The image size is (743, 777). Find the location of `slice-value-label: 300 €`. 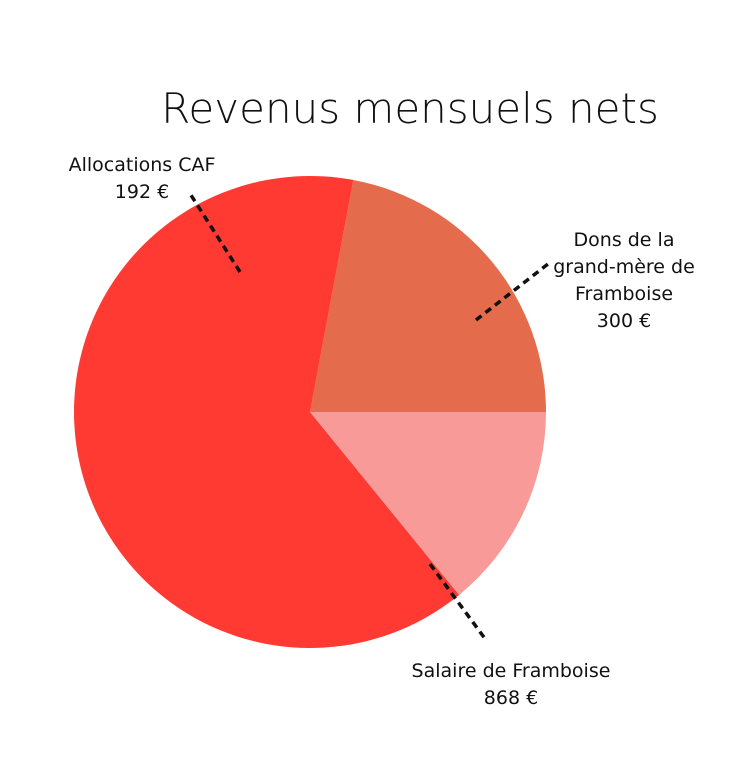

slice-value-label: 300 € is located at coordinates (624, 321).